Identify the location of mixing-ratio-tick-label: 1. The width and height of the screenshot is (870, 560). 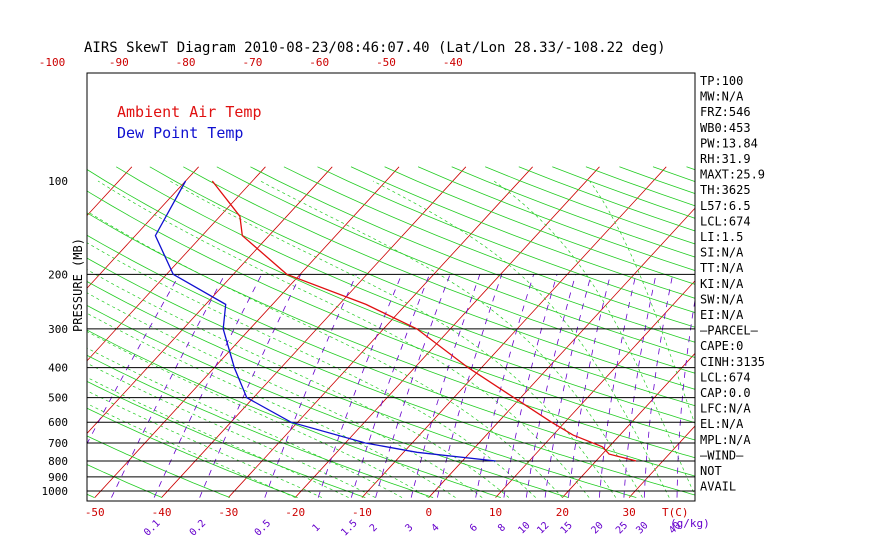
(316, 528).